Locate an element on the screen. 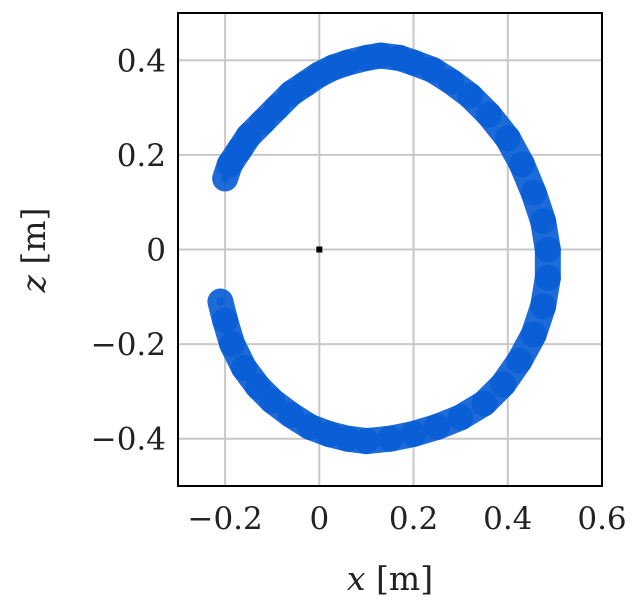 The width and height of the screenshot is (638, 613). x-axis-label: x [m] is located at coordinates (390, 578).